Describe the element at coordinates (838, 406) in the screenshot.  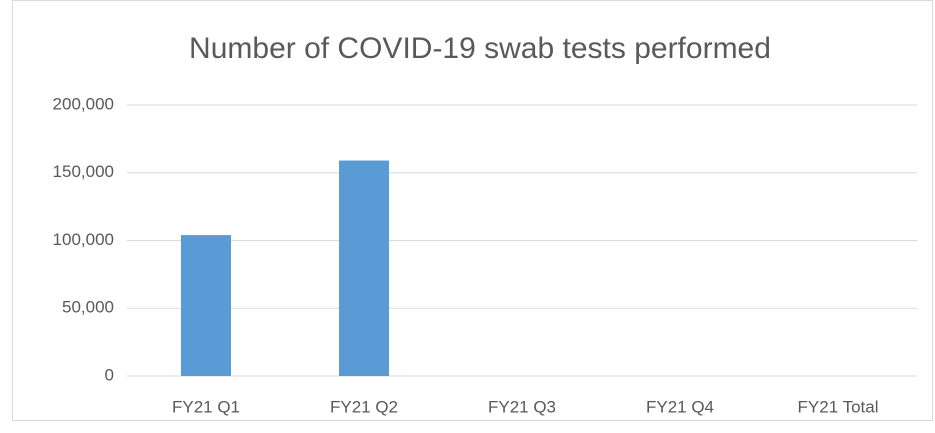
I see `x-tick-label: FY21 Total` at that location.